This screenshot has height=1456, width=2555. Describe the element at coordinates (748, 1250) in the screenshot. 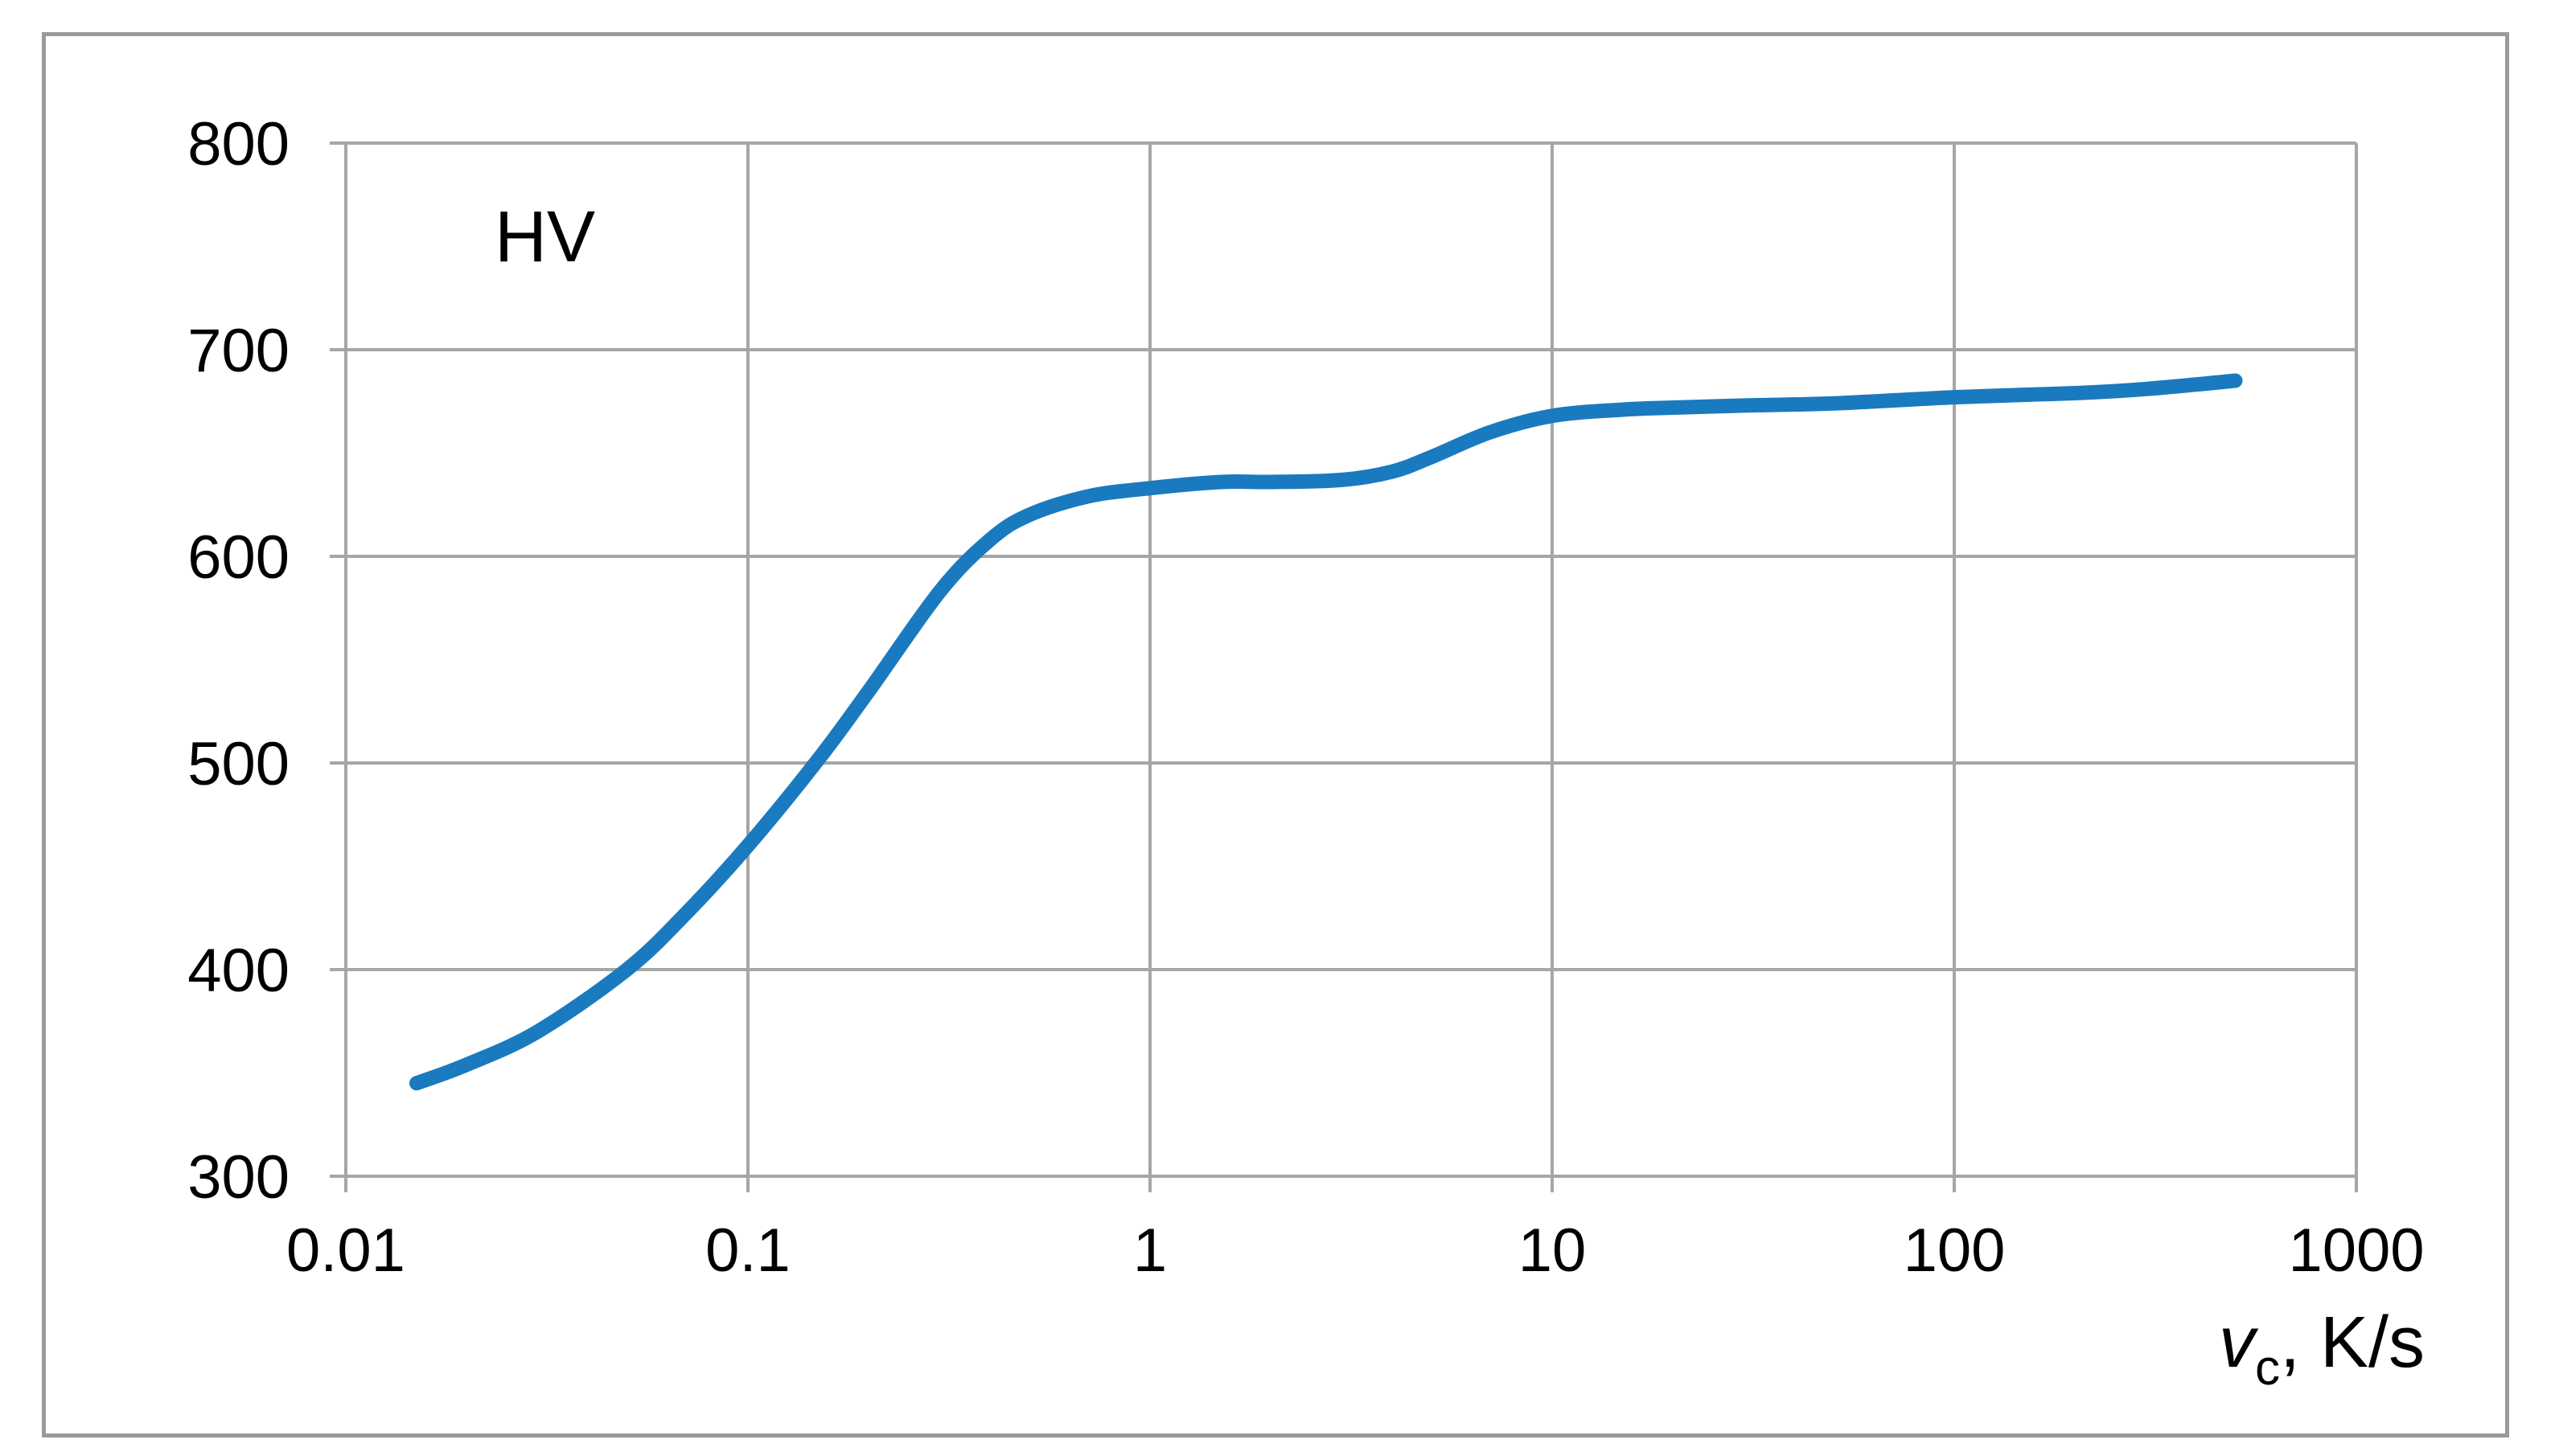

I see `x-tick-label: 0.1` at that location.